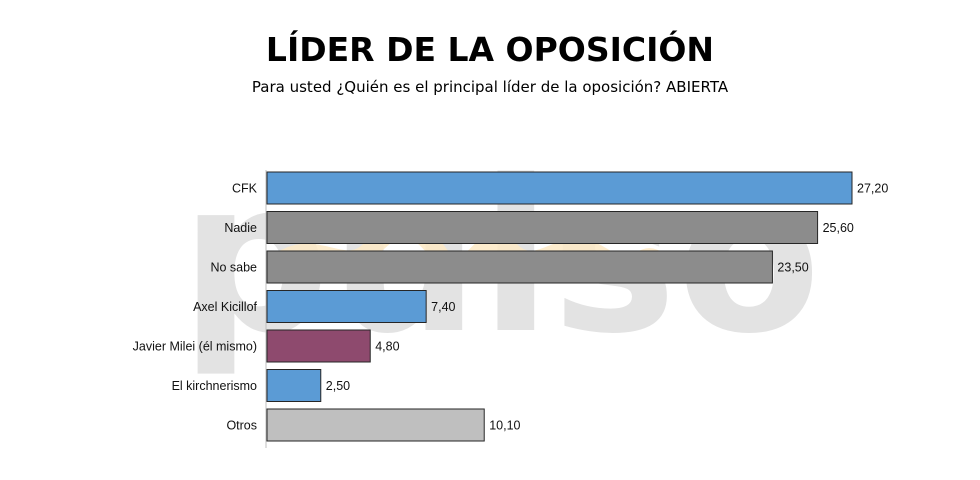 Image resolution: width=980 pixels, height=480 pixels. What do you see at coordinates (443, 307) in the screenshot?
I see `value-label-axel-kicillof: 7,40` at bounding box center [443, 307].